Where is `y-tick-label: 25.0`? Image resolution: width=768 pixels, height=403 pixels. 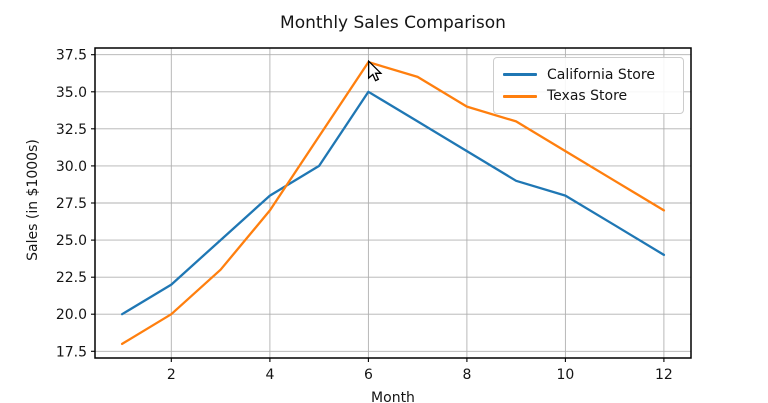
y-tick-label: 25.0 is located at coordinates (71, 241).